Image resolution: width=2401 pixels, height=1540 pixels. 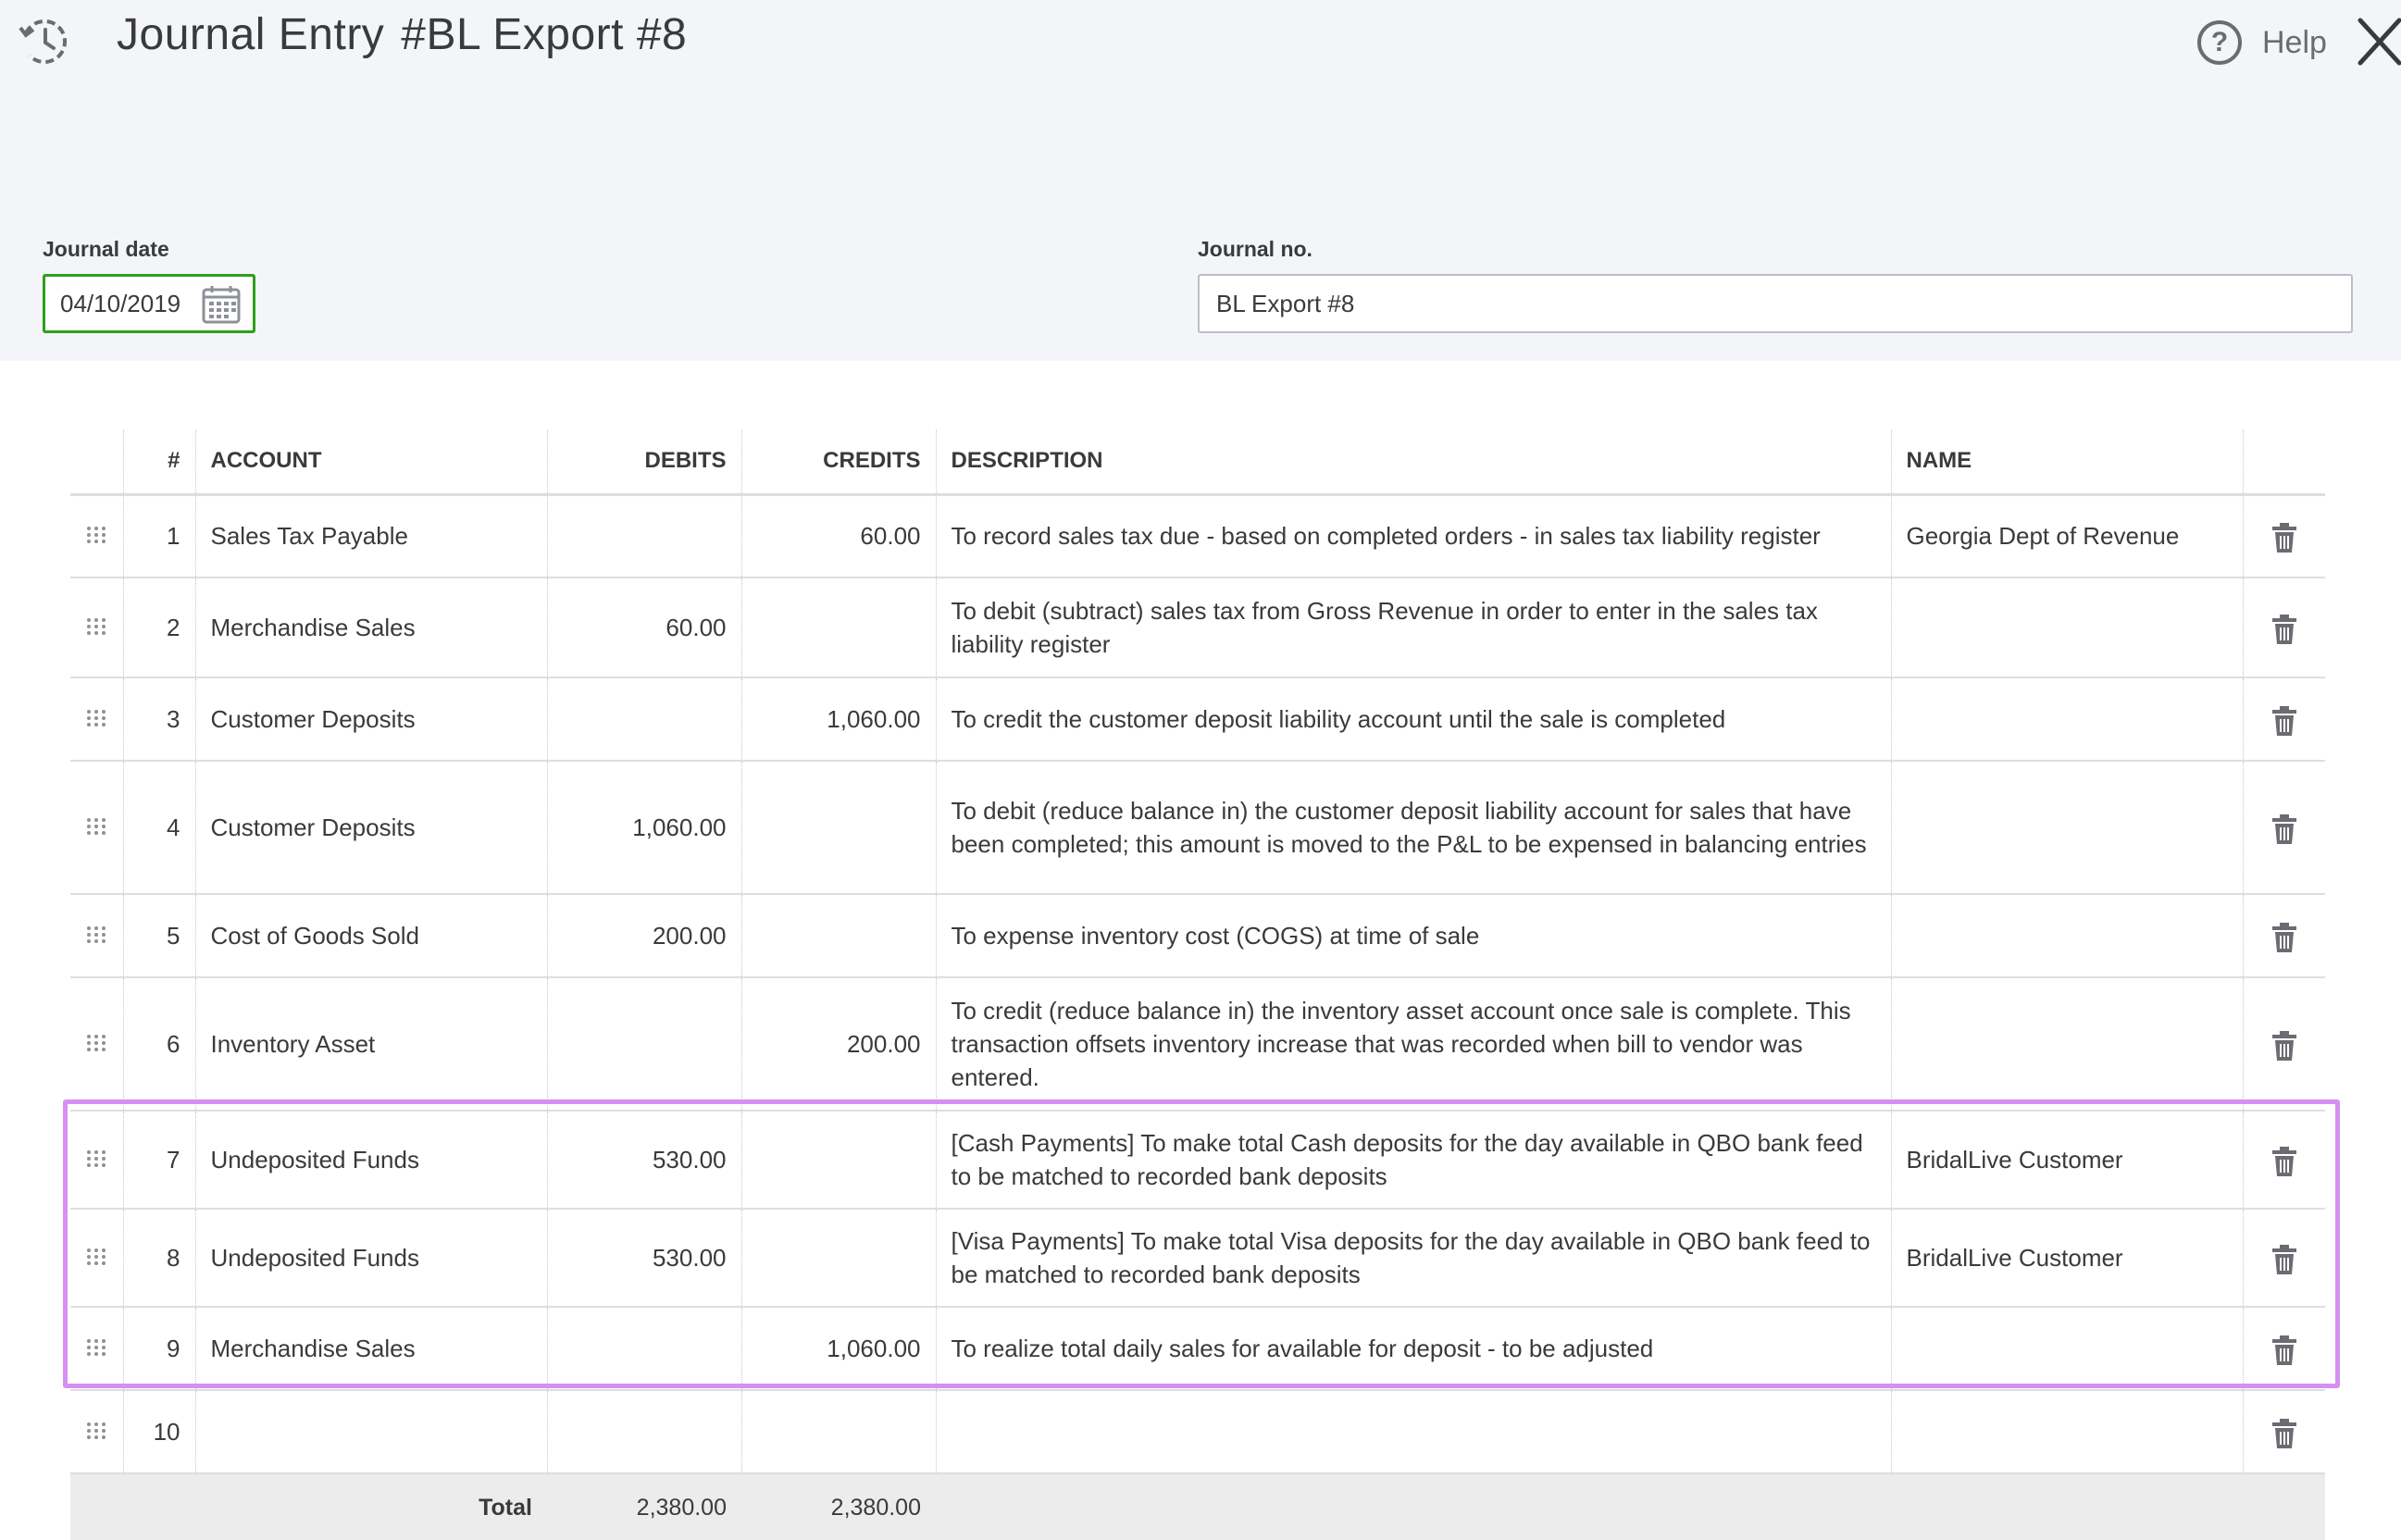 I want to click on journal-date-input: 04/10/2019, so click(x=149, y=303).